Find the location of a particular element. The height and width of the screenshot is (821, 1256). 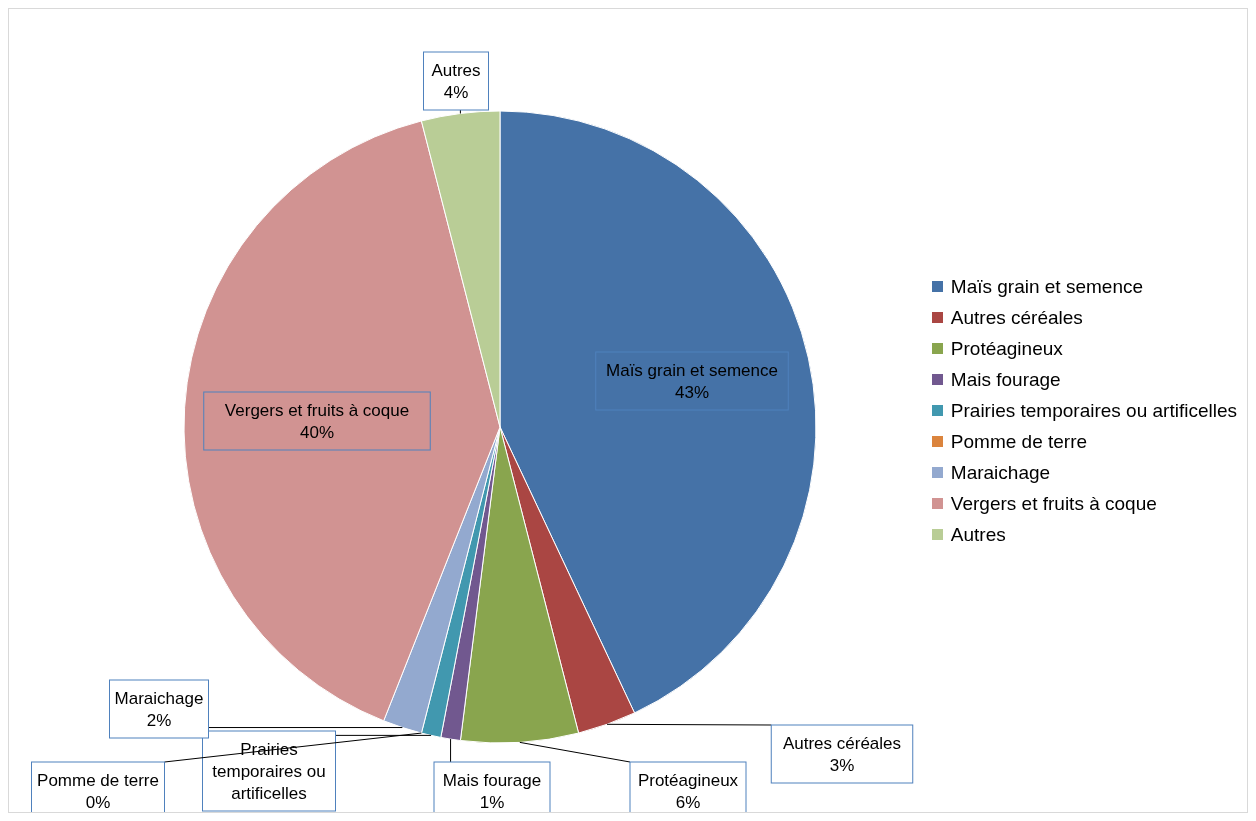

data-label: 43% is located at coordinates (692, 392).